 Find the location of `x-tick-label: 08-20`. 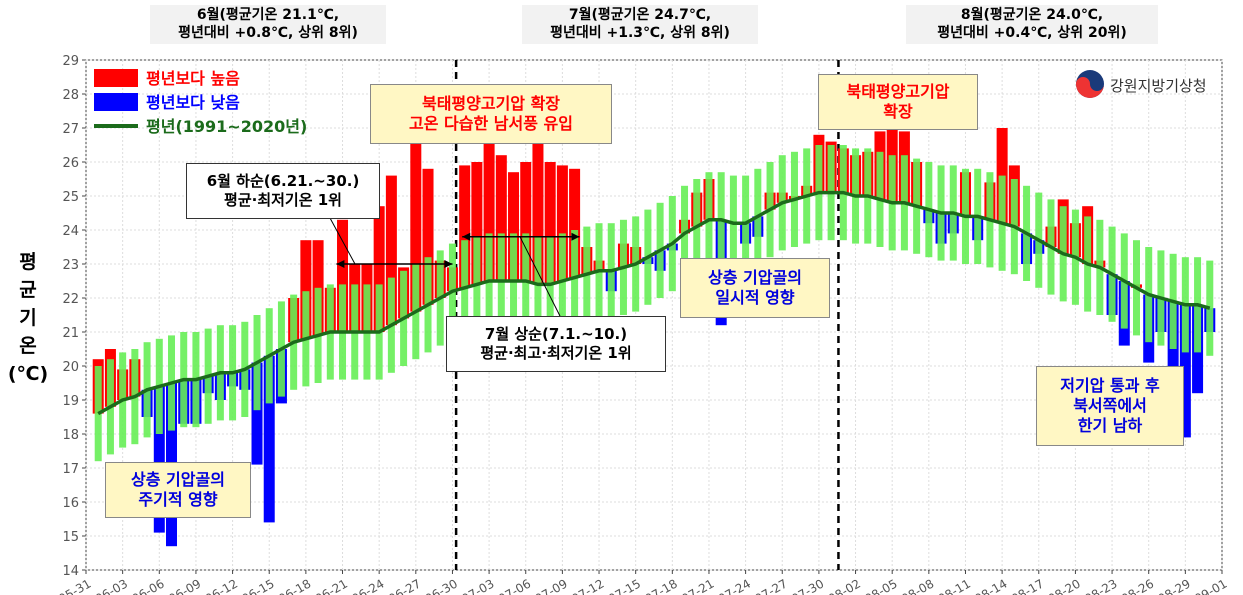

x-tick-label: 08-20 is located at coordinates (1064, 585).